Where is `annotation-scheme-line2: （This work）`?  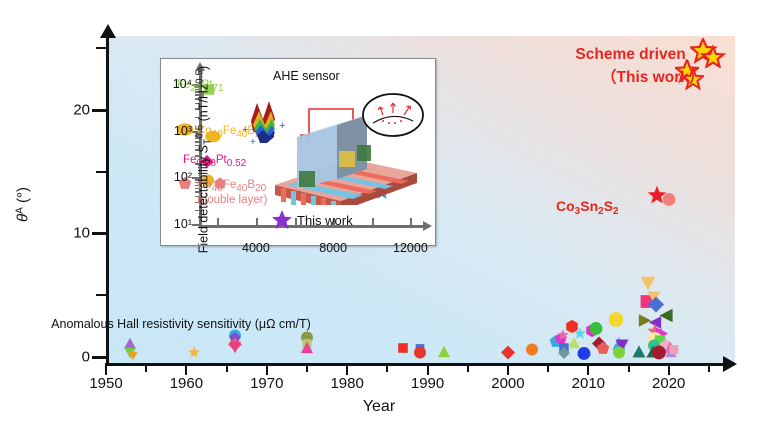 annotation-scheme-line2: （This work） is located at coordinates (653, 77).